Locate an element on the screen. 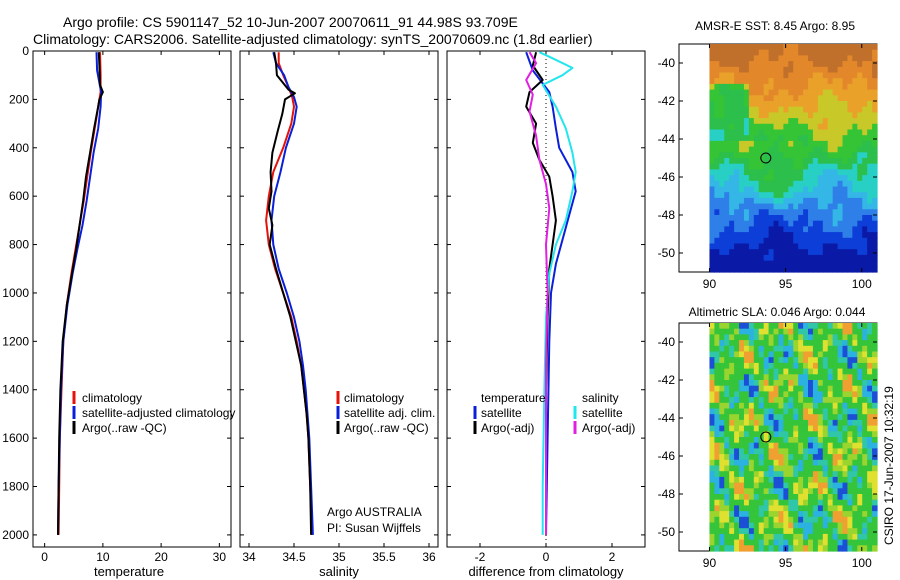 This screenshot has height=580, width=900. legend-title-temperature: temperature is located at coordinates (513, 398).